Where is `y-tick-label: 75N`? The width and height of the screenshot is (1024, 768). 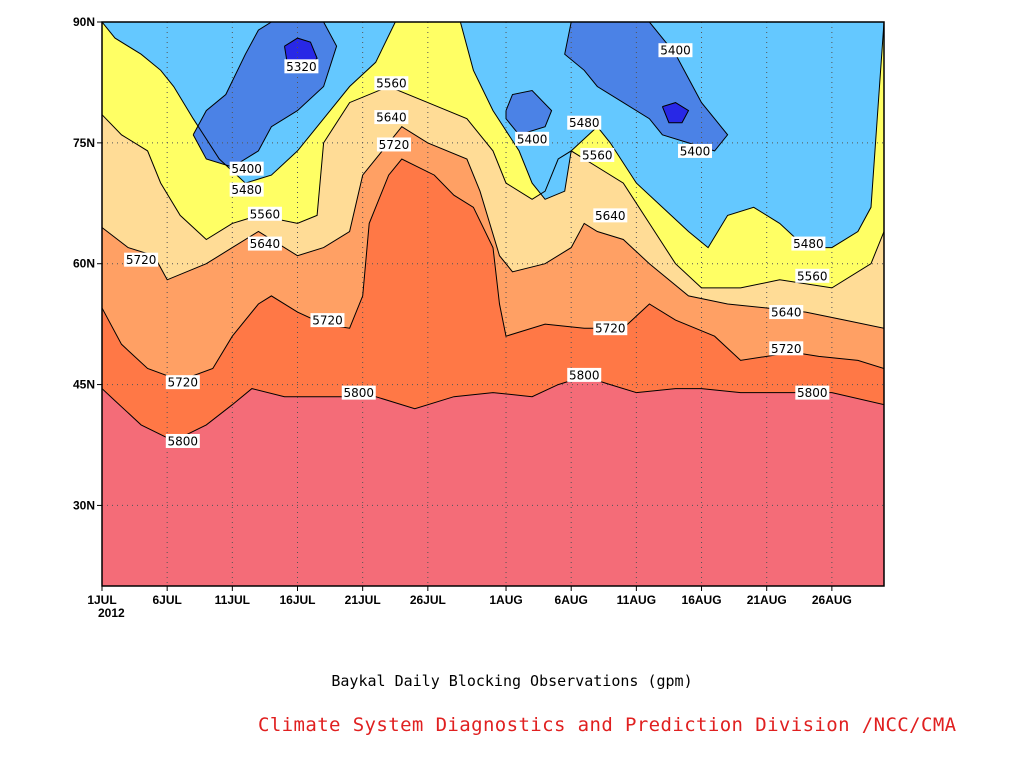
y-tick-label: 75N is located at coordinates (84, 143).